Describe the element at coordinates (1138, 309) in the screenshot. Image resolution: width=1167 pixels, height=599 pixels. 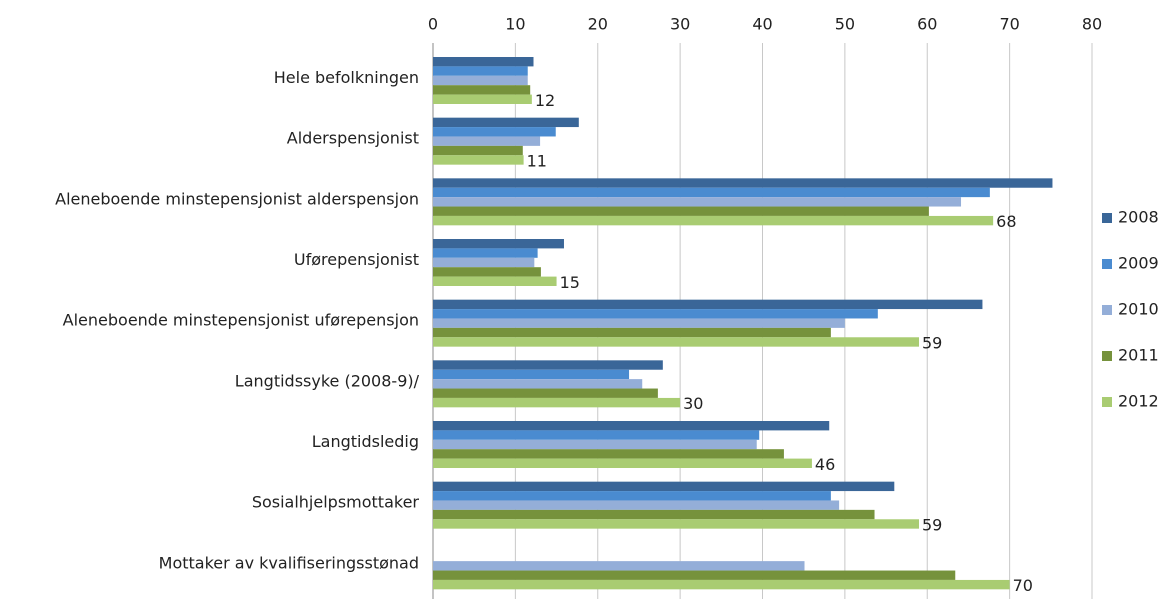
I see `legend-label: 2010` at that location.